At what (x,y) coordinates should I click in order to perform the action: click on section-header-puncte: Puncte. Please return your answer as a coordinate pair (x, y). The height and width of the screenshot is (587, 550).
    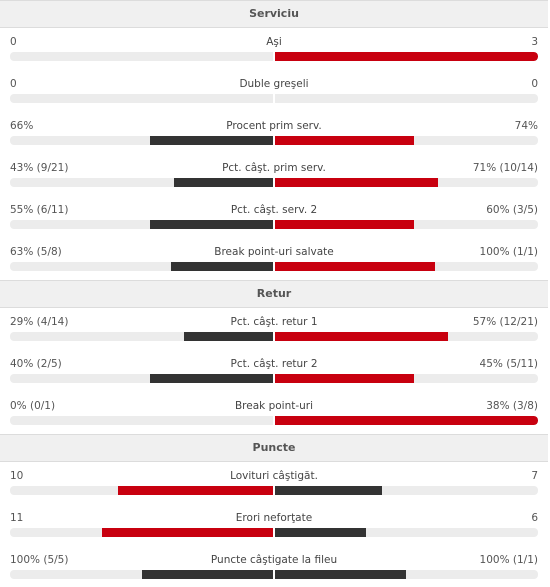
    Looking at the image, I should click on (274, 448).